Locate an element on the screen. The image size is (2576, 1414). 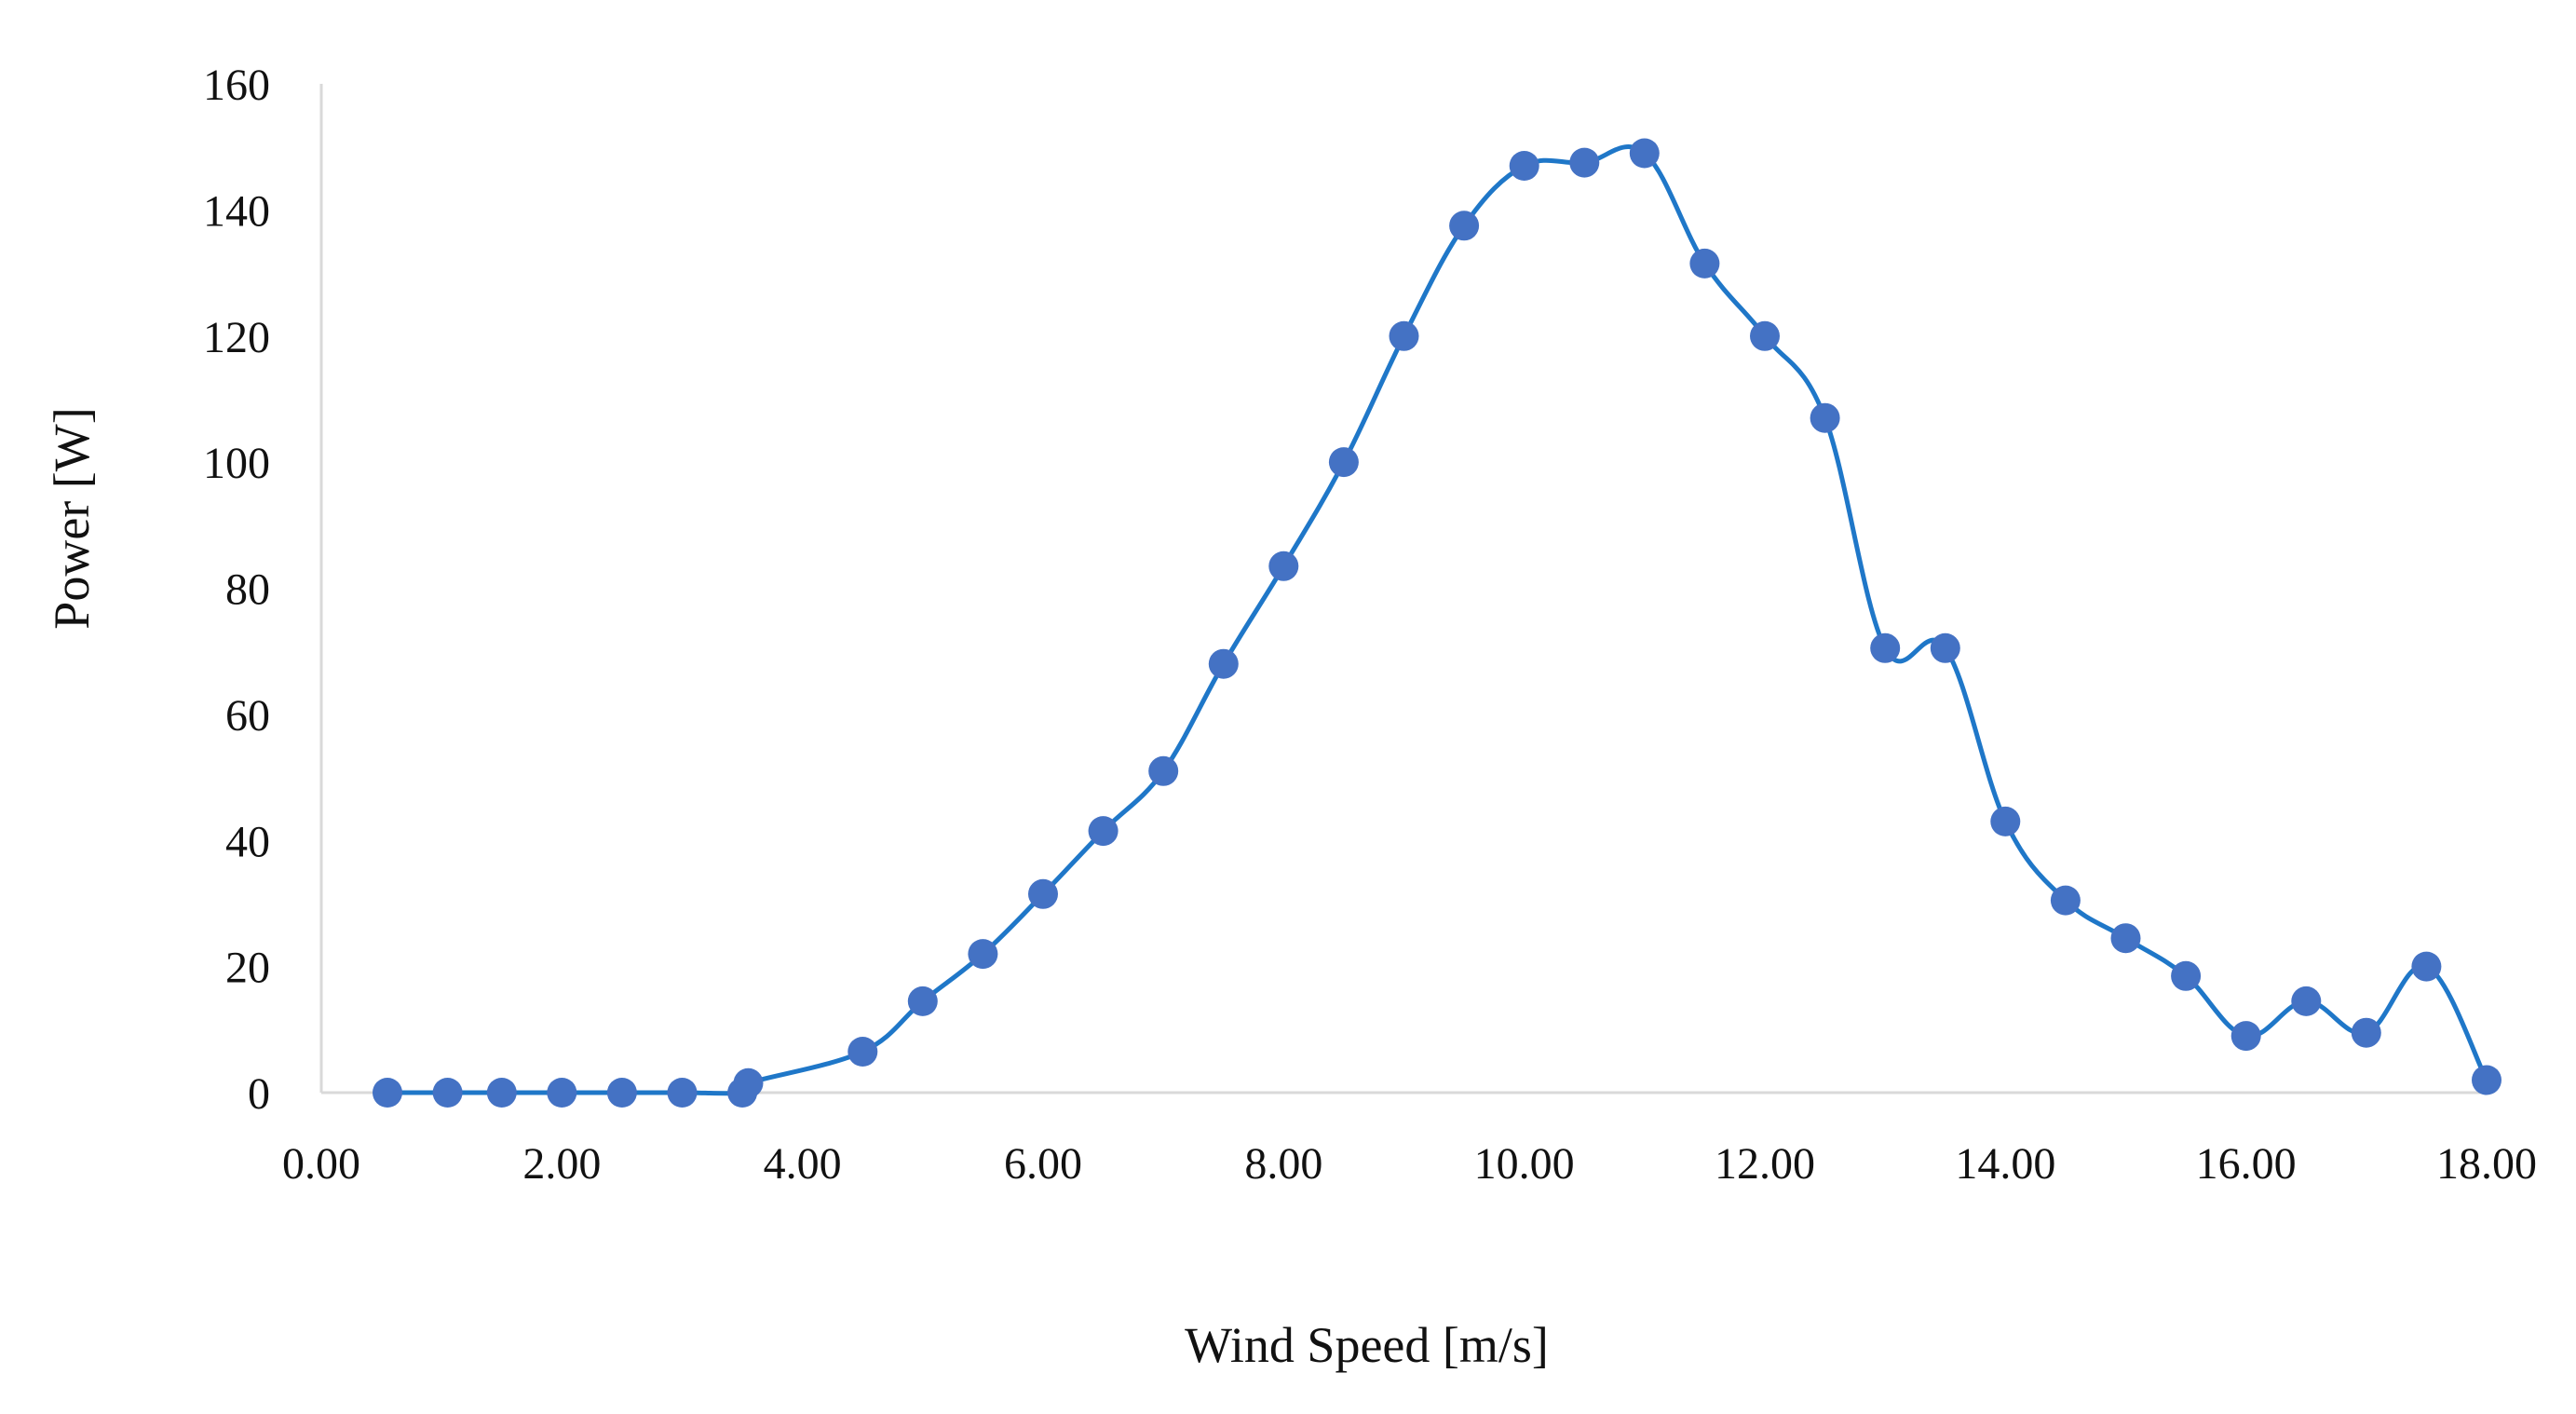
x-axis-title: Wind Speed [m/s] is located at coordinates (1367, 1345).